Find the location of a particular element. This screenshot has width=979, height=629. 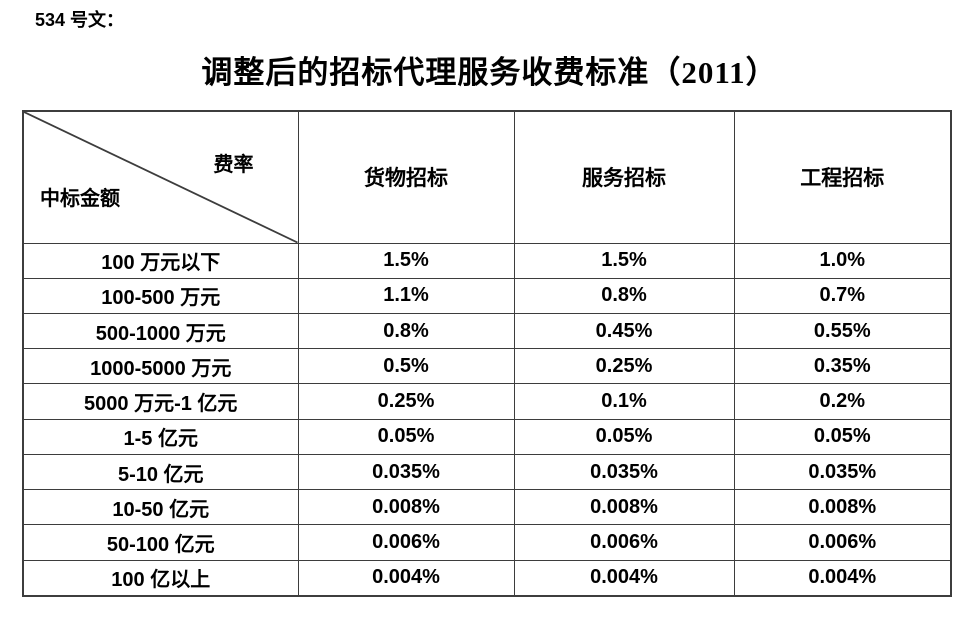

row-label-bid-amount-range: 1-5 亿元 is located at coordinates (160, 436).